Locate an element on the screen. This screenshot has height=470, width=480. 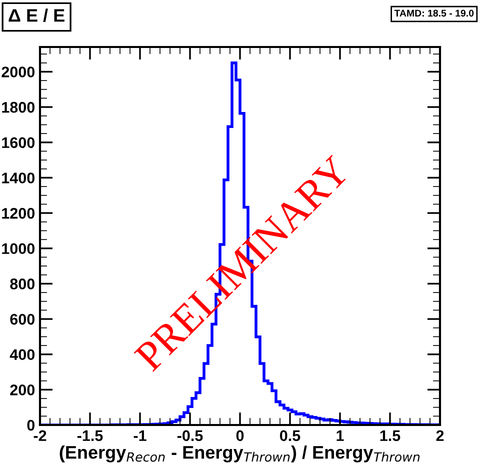
x-axis-title: (Energy$_{Recon}$ - Energy$_{Thrown}$) / Energy$_{Thrown}$ is located at coordinates (240, 453).